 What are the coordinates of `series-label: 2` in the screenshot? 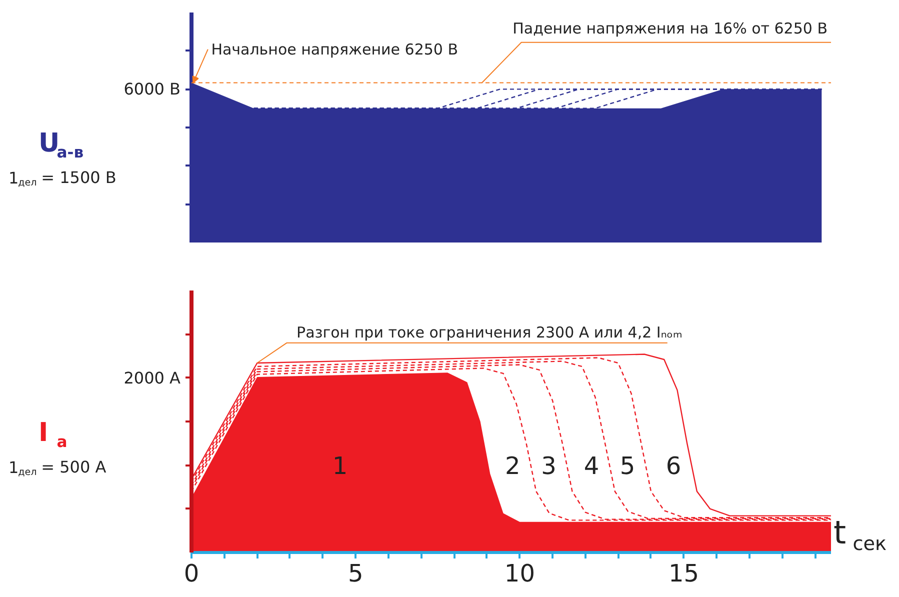 It's located at (512, 466).